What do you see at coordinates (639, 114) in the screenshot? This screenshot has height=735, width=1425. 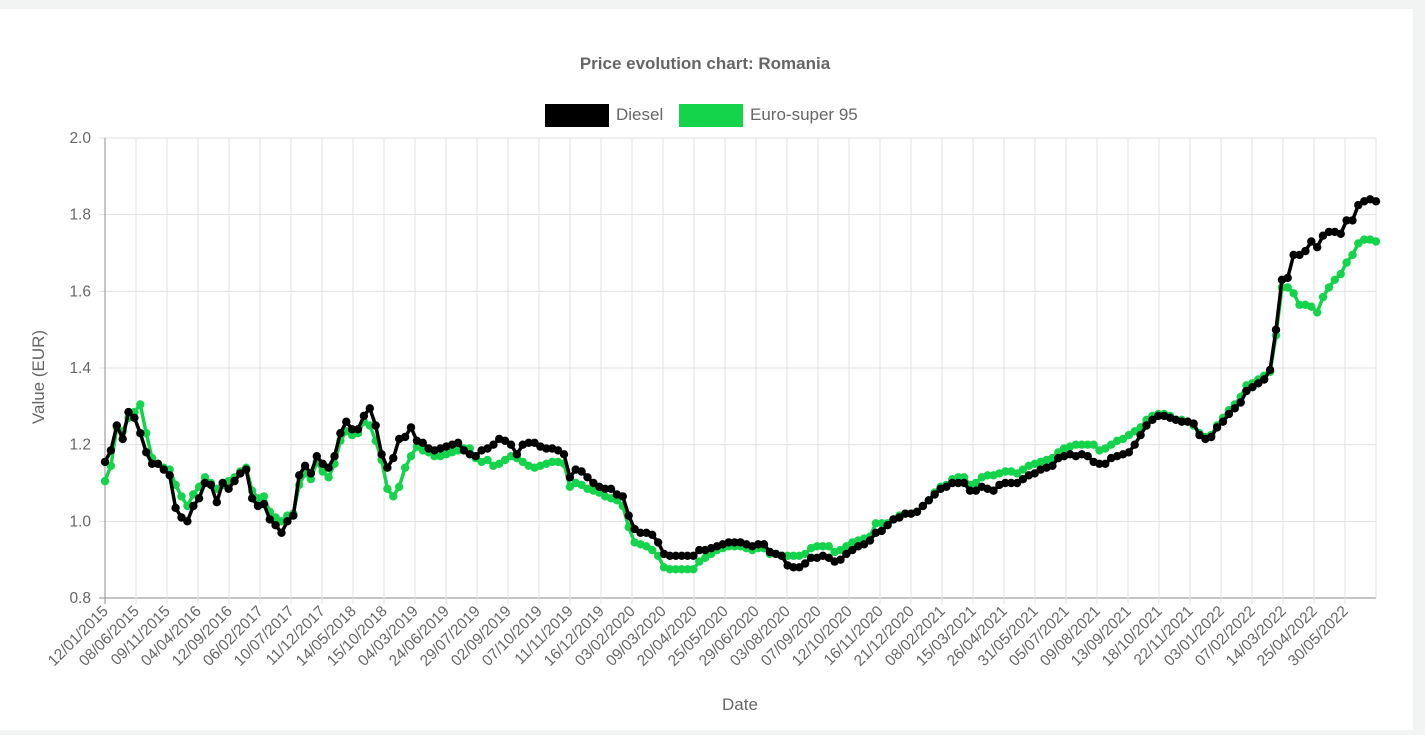 I see `legend-label-diesel: Diesel` at bounding box center [639, 114].